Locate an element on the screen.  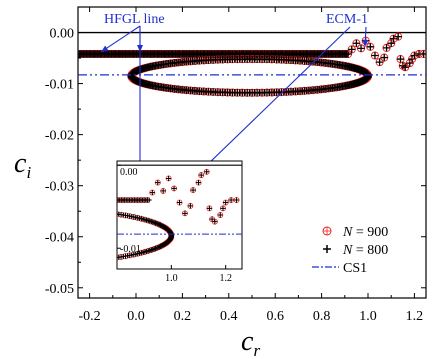
inset-y-tick-label: 0.00 is located at coordinates (129, 172).